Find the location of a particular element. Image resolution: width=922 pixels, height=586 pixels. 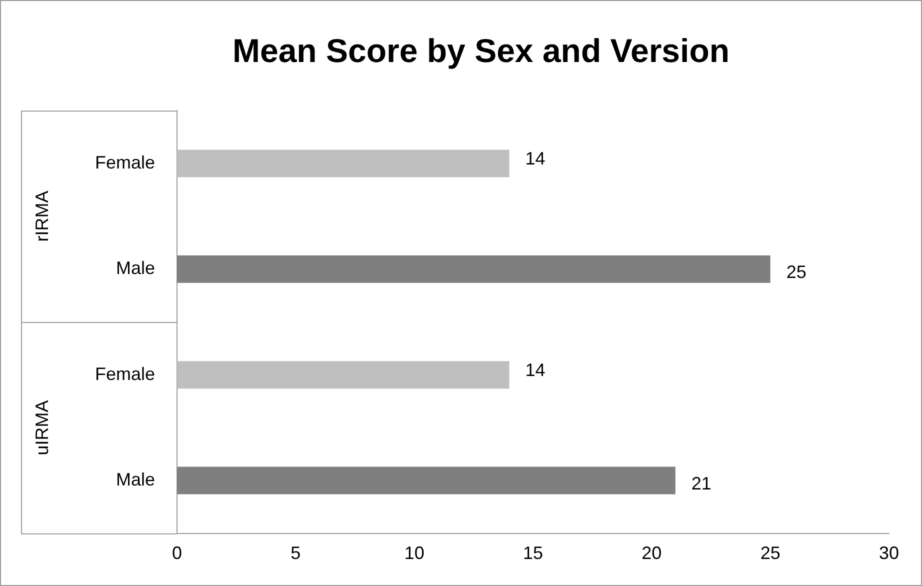

x-tick-label: 5 is located at coordinates (295, 553).